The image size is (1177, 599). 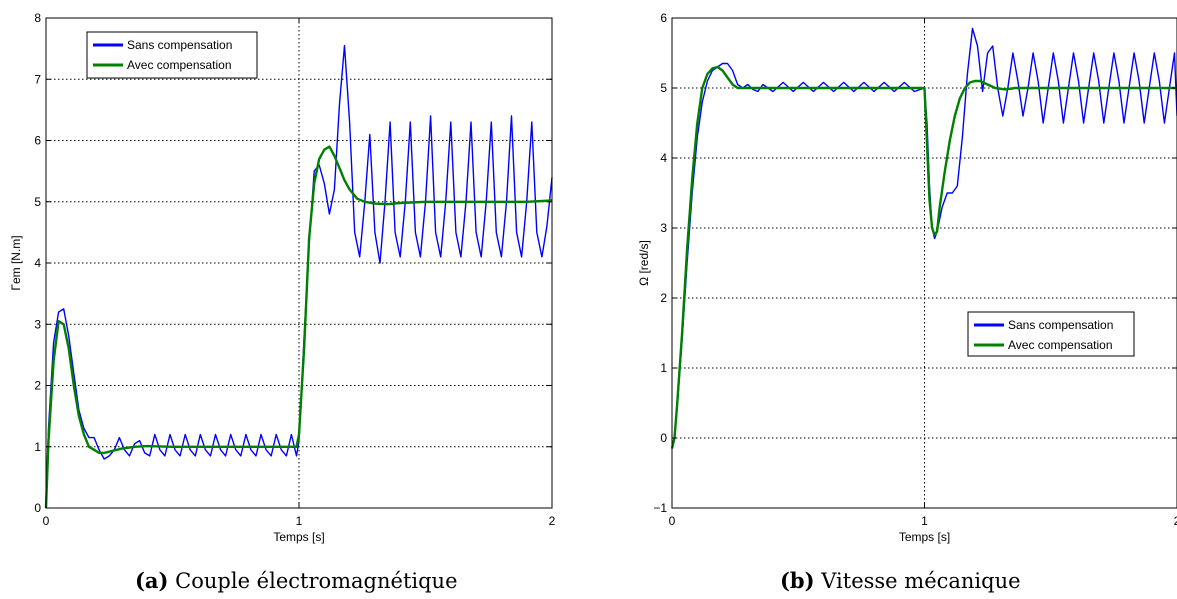 I want to click on a-ytick-label: 8, so click(x=37, y=18).